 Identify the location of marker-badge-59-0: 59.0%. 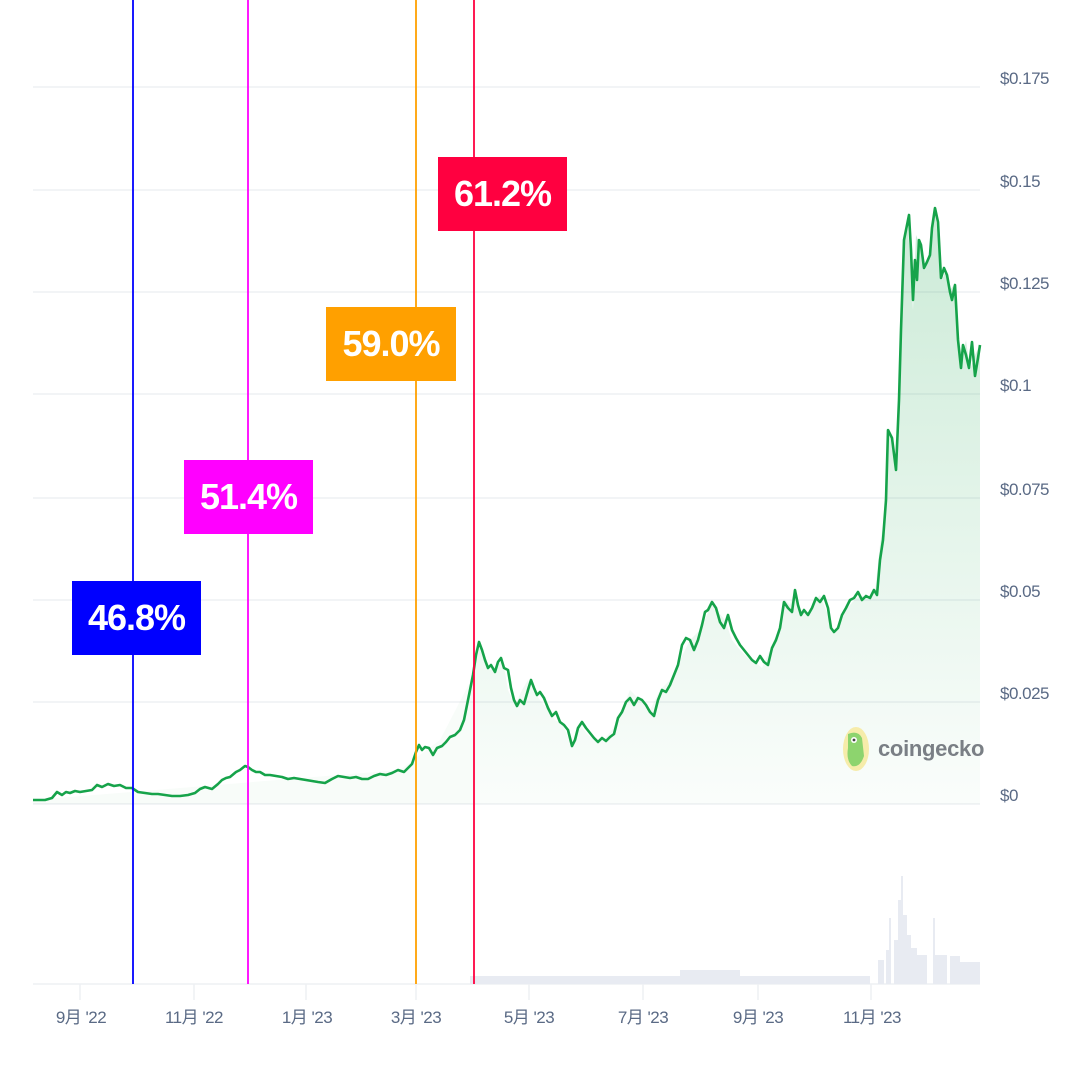
(391, 344).